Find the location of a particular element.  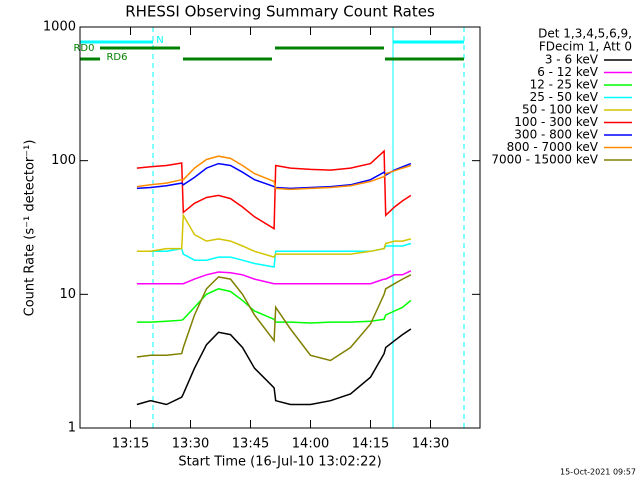

y-tick-label: 1 is located at coordinates (72, 428).